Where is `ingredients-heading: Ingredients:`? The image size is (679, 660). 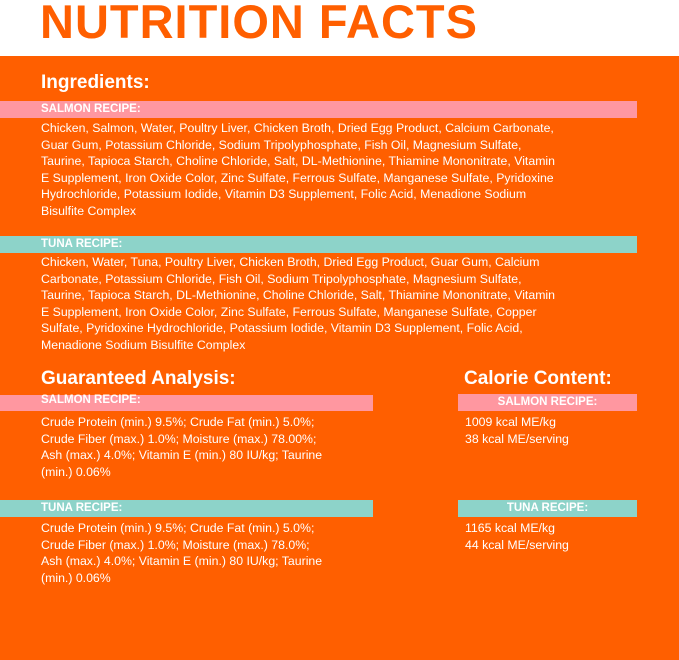
ingredients-heading: Ingredients: is located at coordinates (95, 82).